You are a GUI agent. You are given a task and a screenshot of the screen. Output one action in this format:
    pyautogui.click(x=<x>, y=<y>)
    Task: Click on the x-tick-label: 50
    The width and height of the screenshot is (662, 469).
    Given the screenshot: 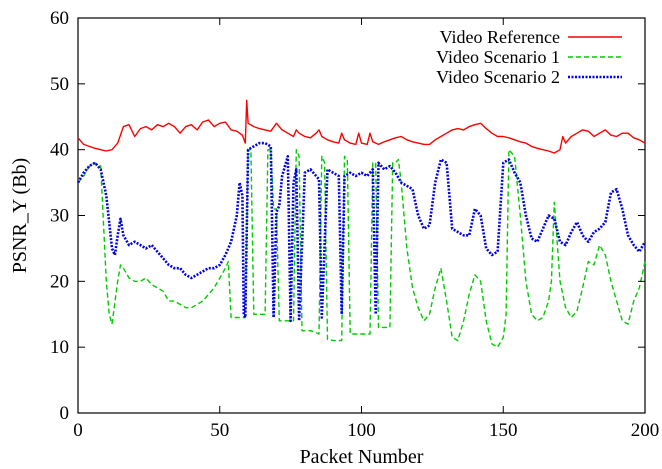 What is the action you would take?
    pyautogui.click(x=219, y=430)
    